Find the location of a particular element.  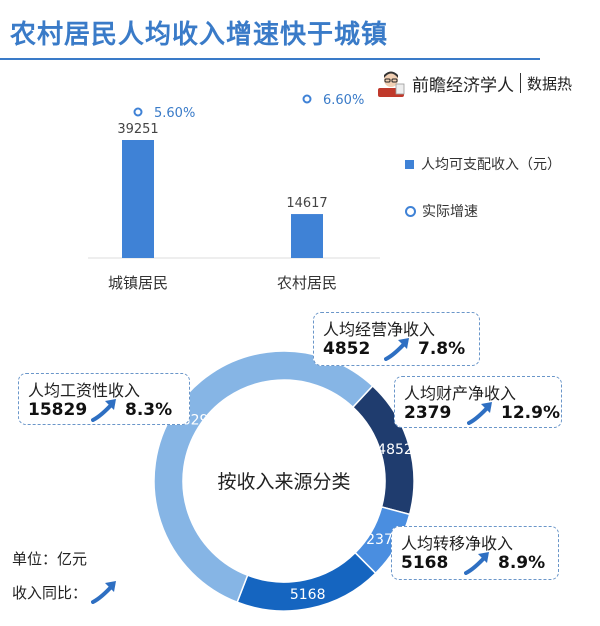

unit-note: 单位：亿元 is located at coordinates (50, 559).